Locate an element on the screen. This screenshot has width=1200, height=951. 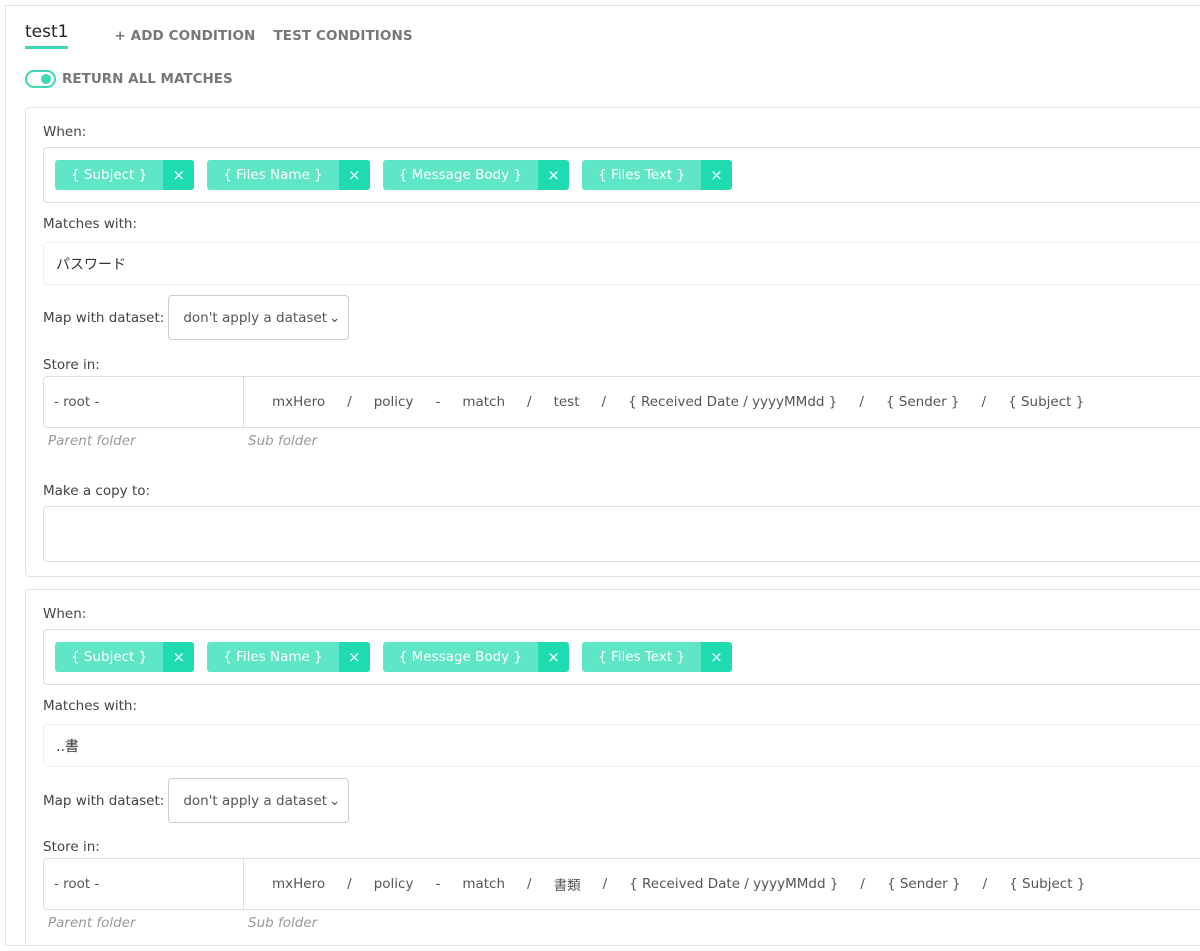
return-all-matches-row: RETURN ALL MATCHES is located at coordinates (129, 79).